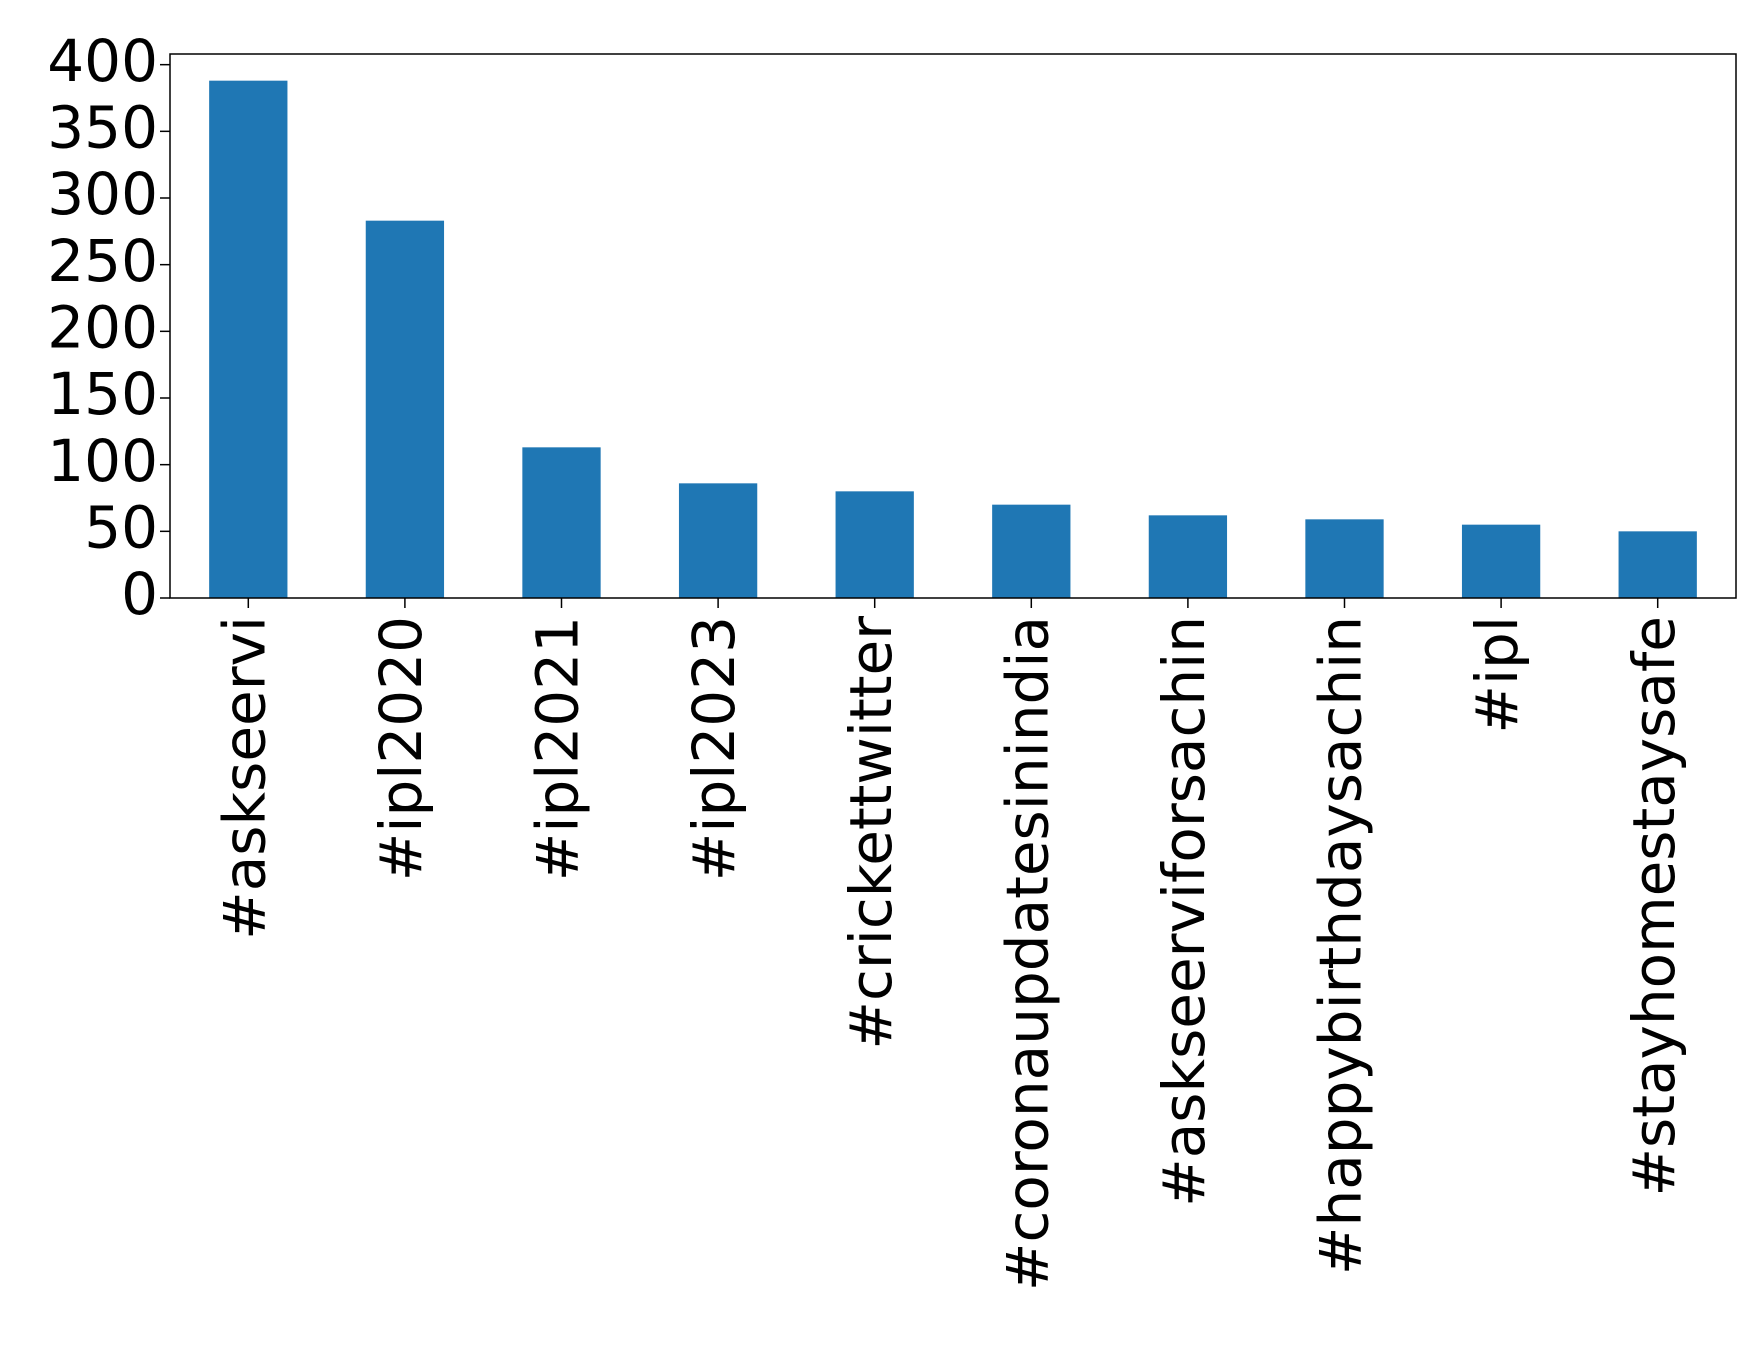  What do you see at coordinates (102, 327) in the screenshot?
I see `y-tick-label: 200` at bounding box center [102, 327].